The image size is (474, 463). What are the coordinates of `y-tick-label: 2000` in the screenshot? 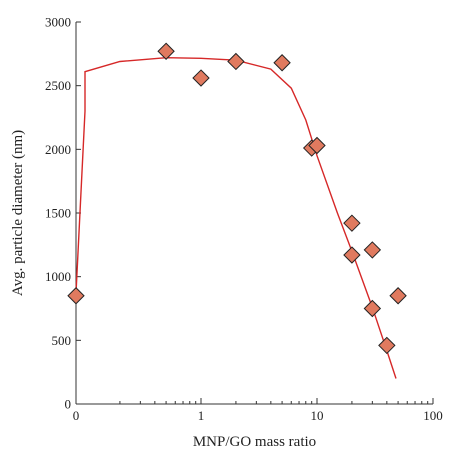 It's located at (58, 149).